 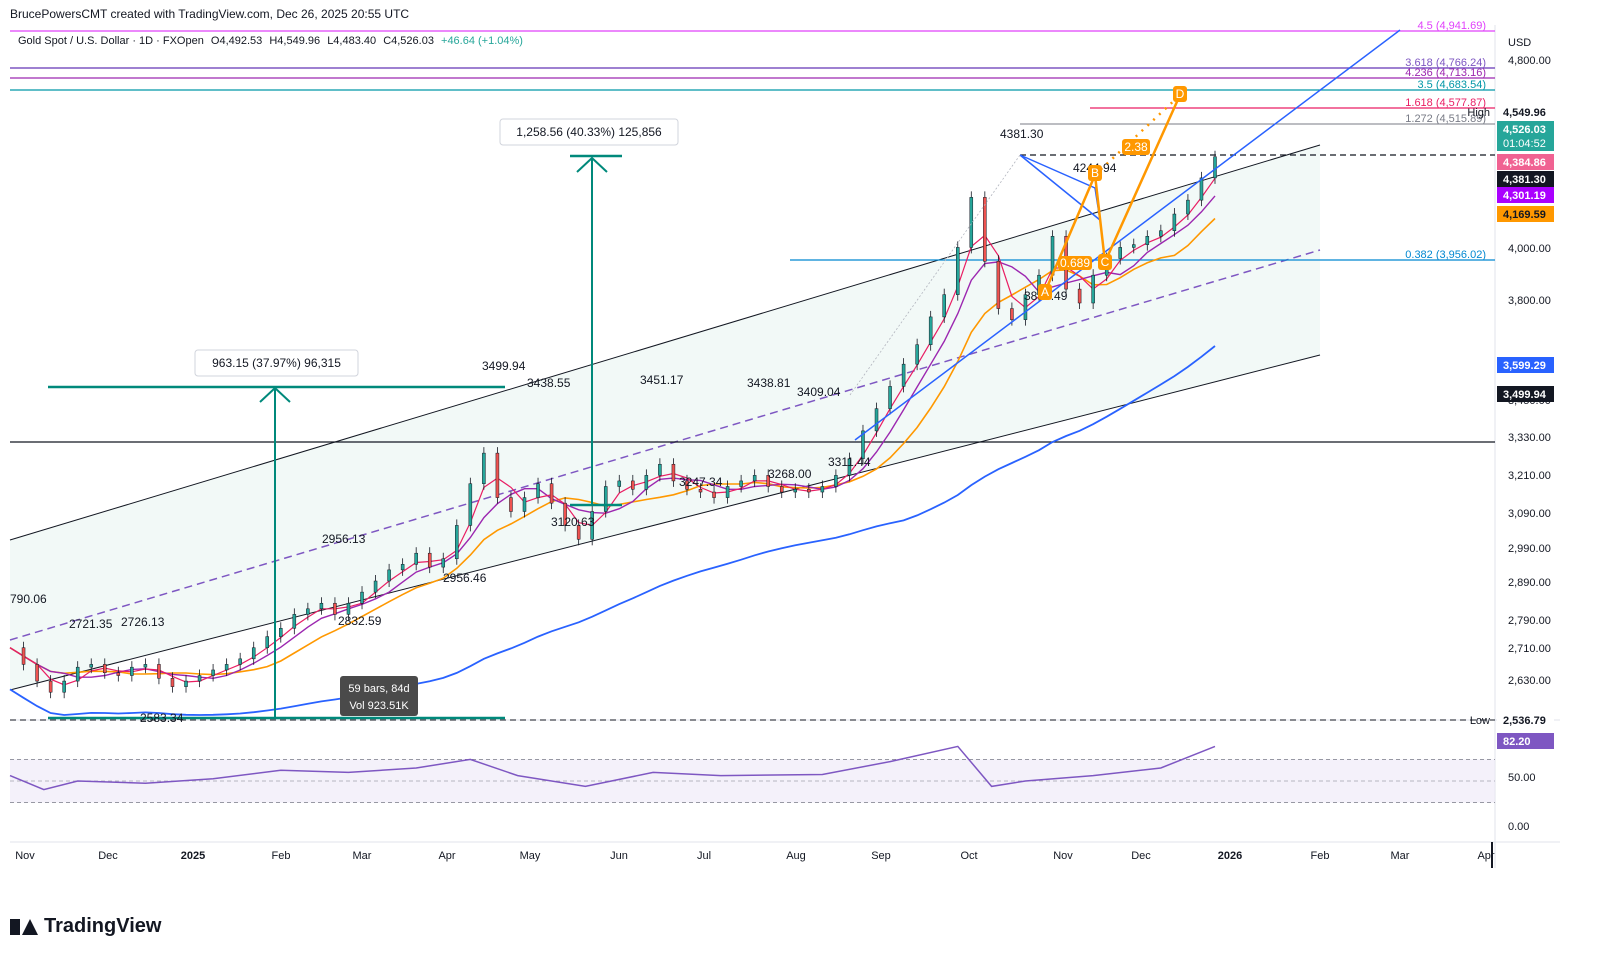 What do you see at coordinates (1105, 262) in the screenshot?
I see `pattern-point-c: C` at bounding box center [1105, 262].